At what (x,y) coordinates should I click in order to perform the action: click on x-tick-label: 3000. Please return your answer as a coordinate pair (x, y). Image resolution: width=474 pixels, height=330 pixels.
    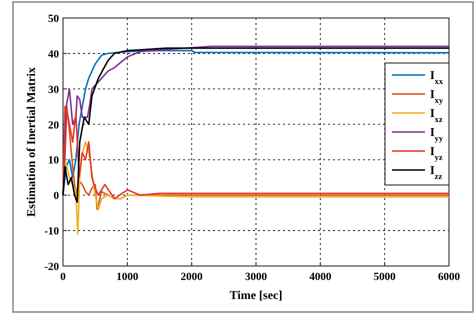
    Looking at the image, I should click on (256, 277).